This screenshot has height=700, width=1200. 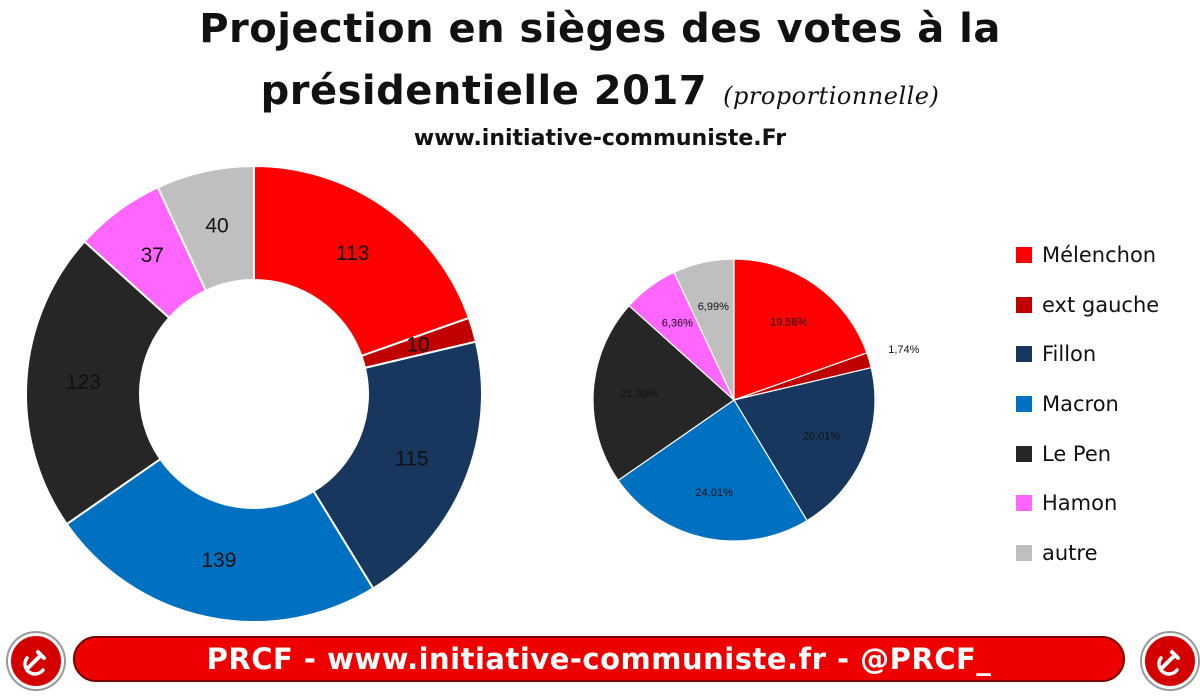 I want to click on pie-label-ext-gauche: 1,74%, so click(x=903, y=350).